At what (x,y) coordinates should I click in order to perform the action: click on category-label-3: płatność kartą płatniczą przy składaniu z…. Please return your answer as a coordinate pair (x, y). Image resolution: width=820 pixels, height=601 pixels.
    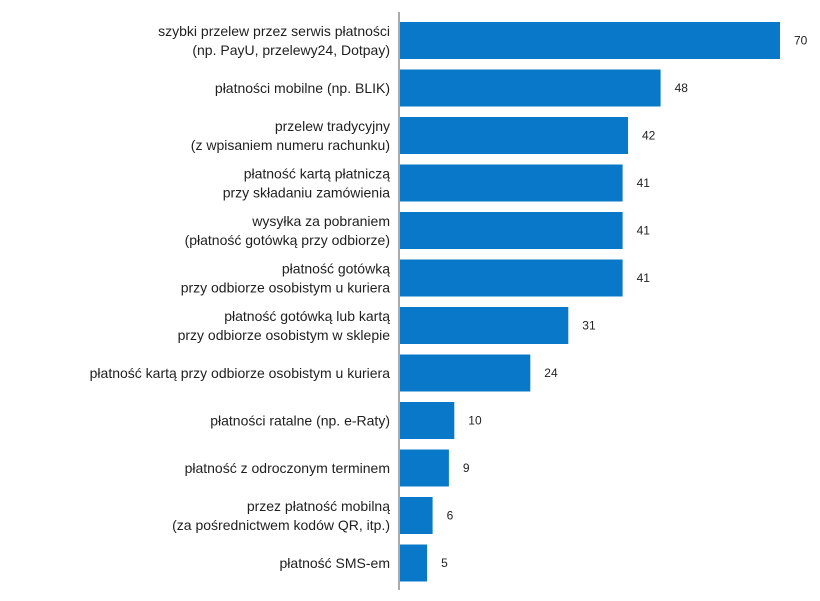
    Looking at the image, I should click on (307, 183).